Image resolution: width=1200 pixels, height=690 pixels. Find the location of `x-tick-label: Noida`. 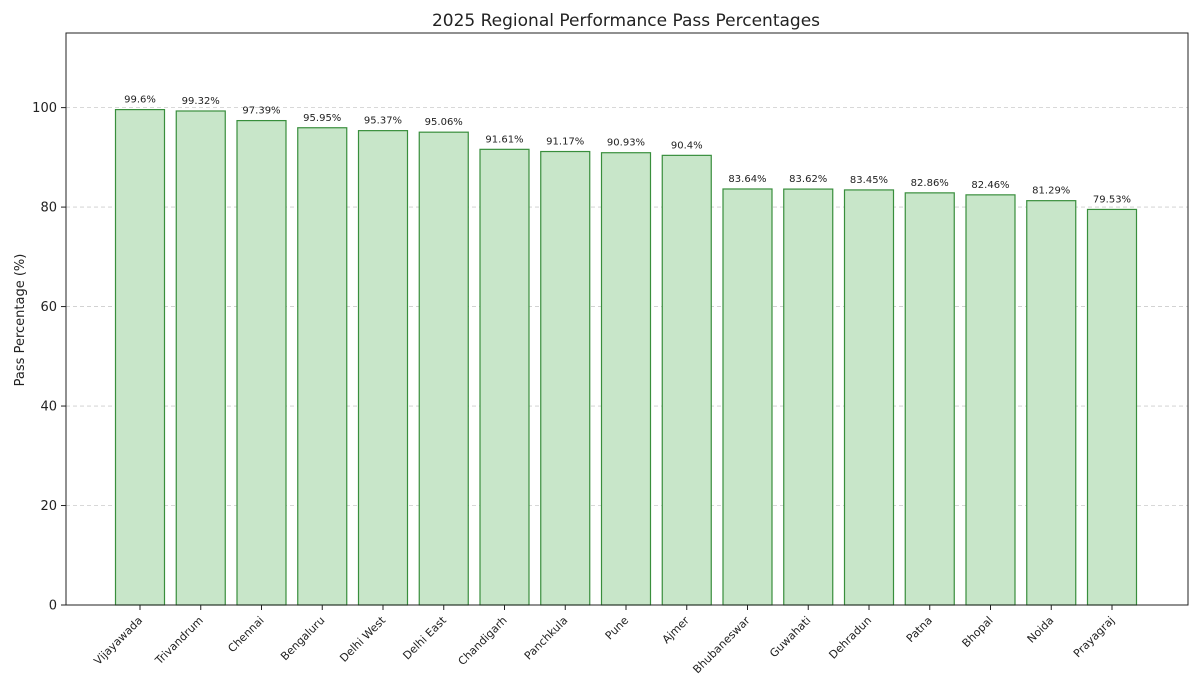

x-tick-label: Noida is located at coordinates (1041, 630).